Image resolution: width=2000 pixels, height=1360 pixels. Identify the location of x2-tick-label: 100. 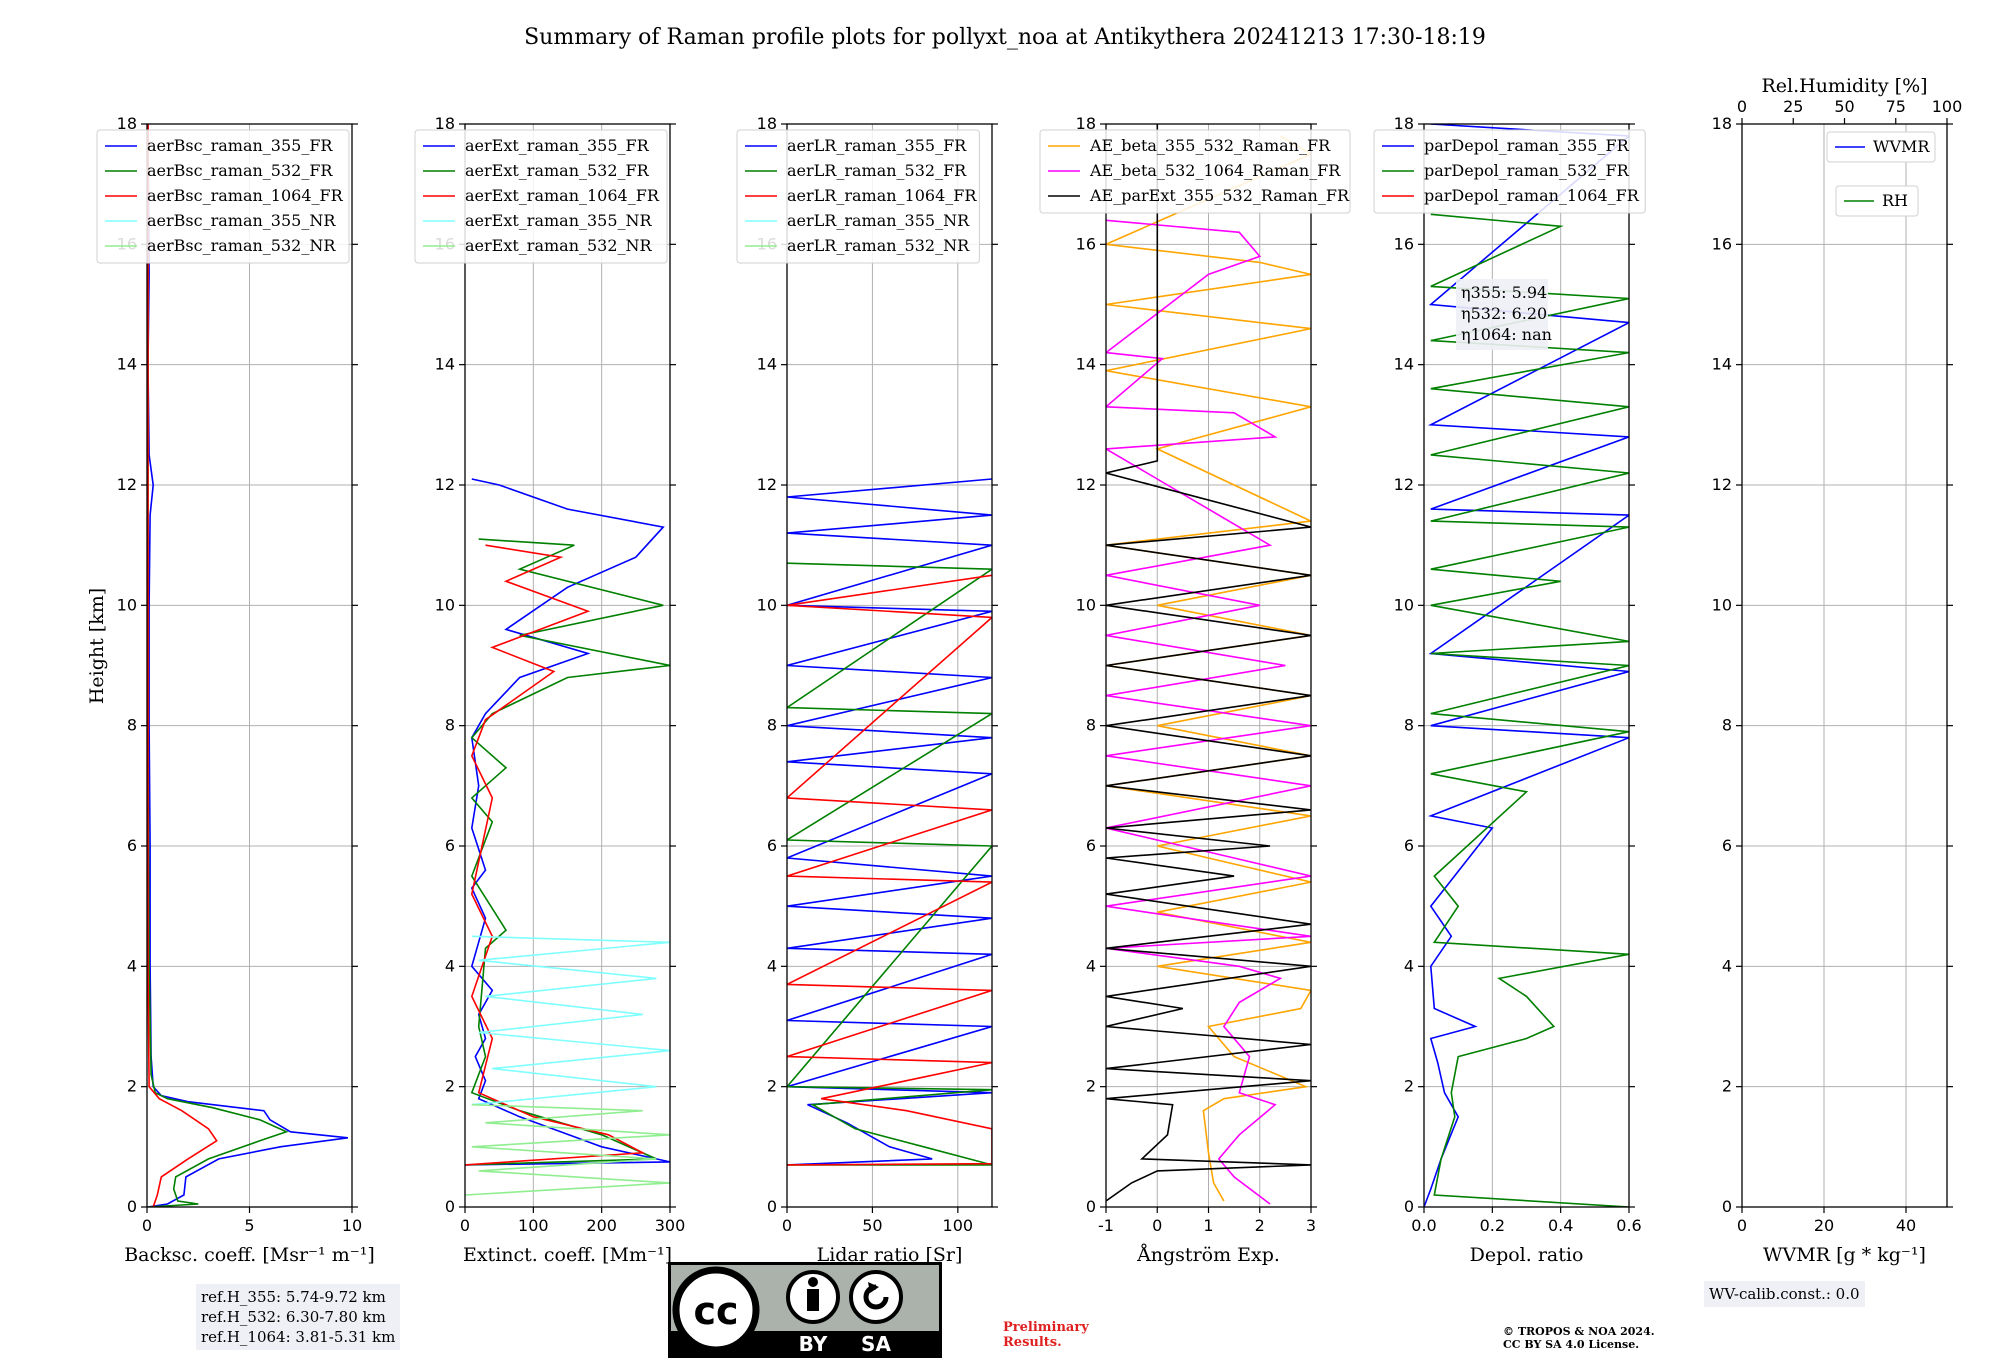
(1947, 106).